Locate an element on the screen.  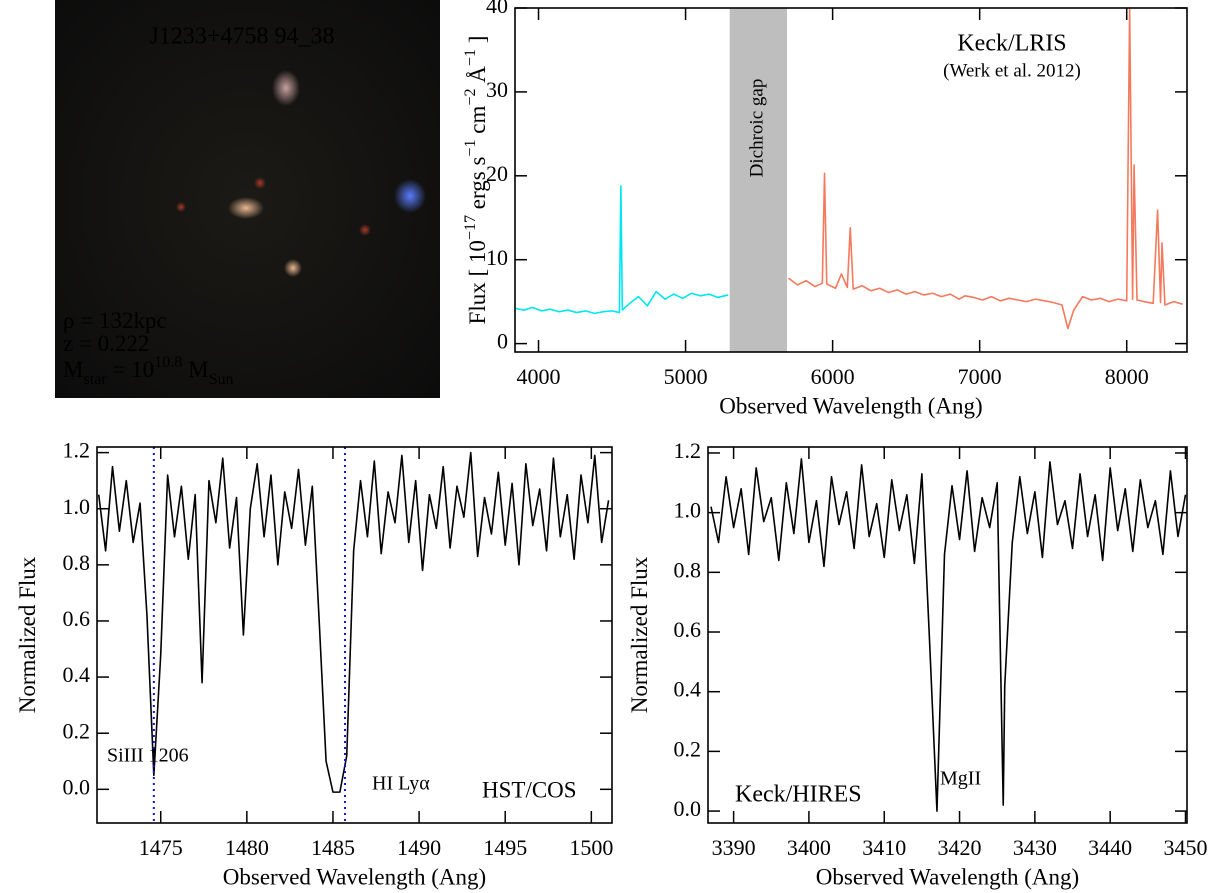
image-label: z = 0.222 is located at coordinates (106, 343).